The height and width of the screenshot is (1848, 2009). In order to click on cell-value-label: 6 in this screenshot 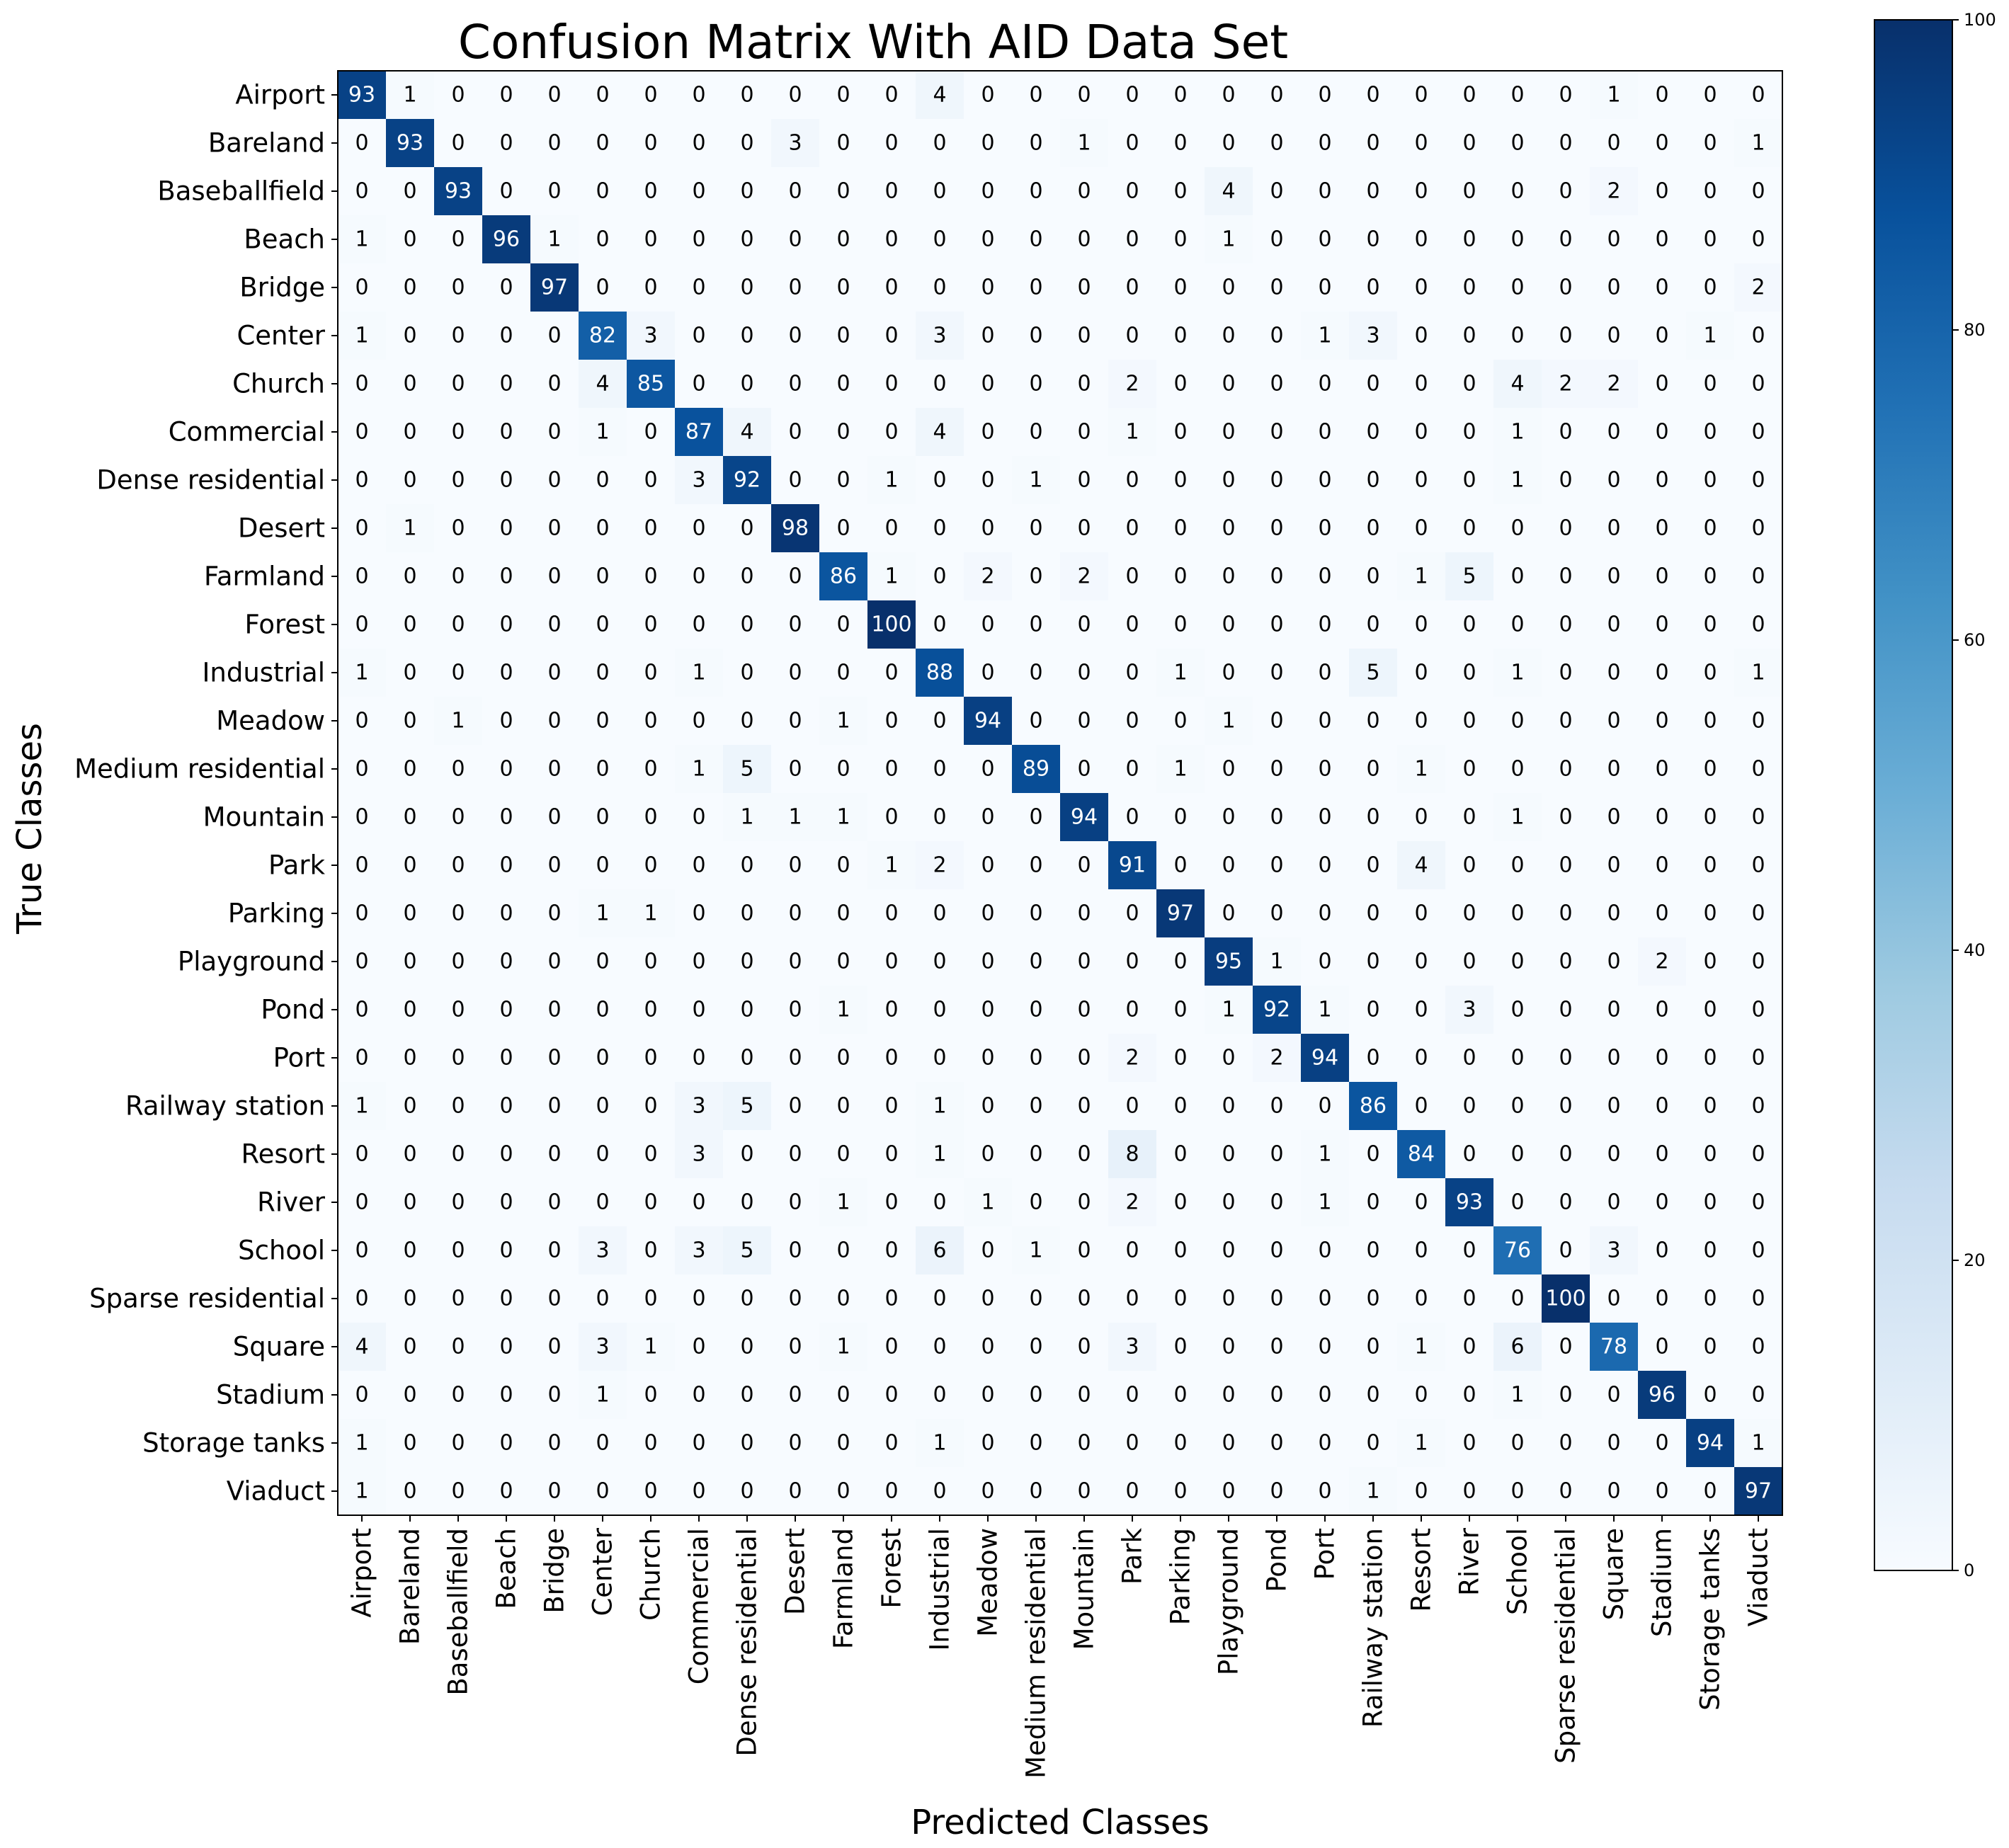, I will do `click(939, 1251)`.